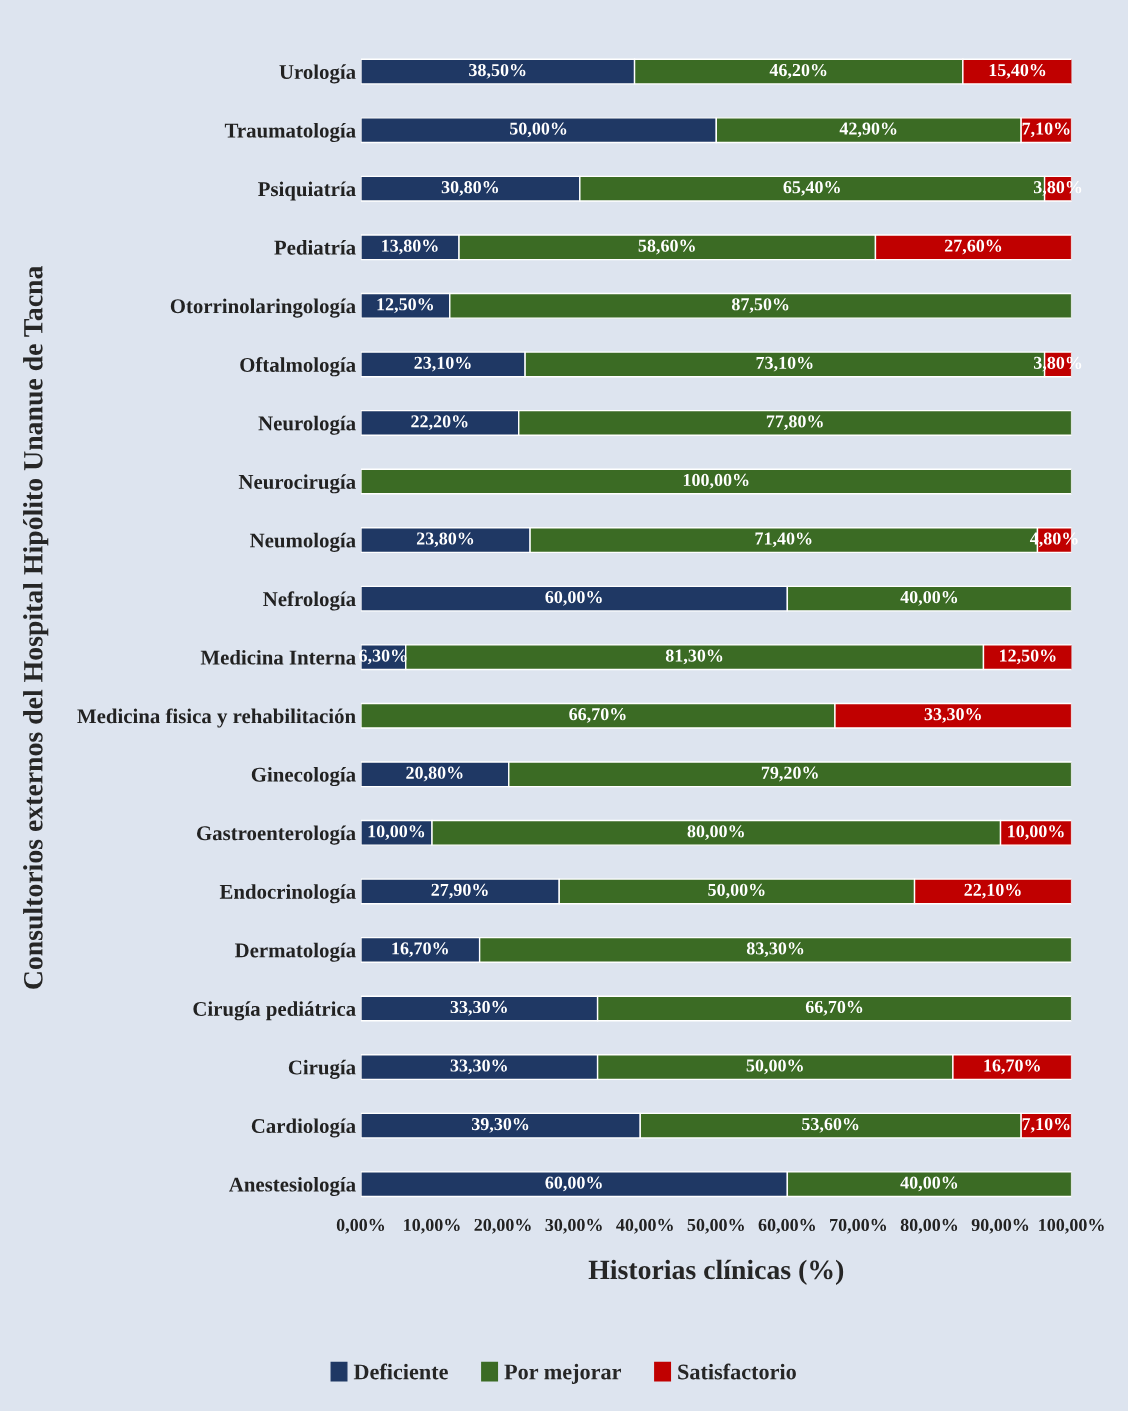  I want to click on x-tick-label: 0,00%, so click(360, 1226).